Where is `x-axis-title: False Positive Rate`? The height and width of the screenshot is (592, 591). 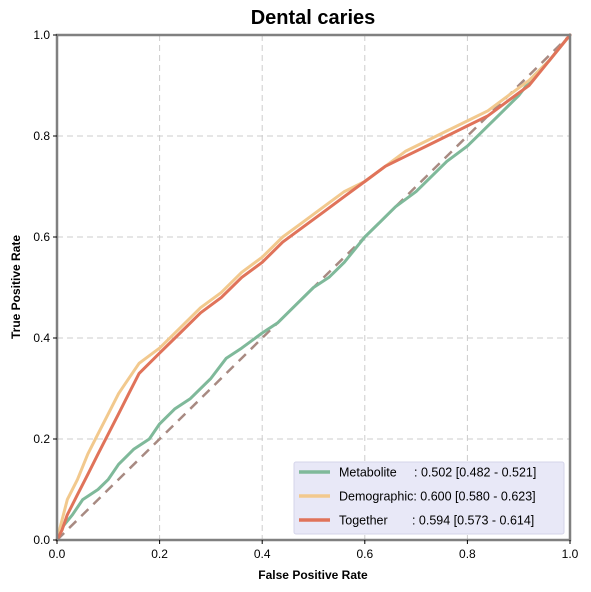
x-axis-title: False Positive Rate is located at coordinates (313, 575).